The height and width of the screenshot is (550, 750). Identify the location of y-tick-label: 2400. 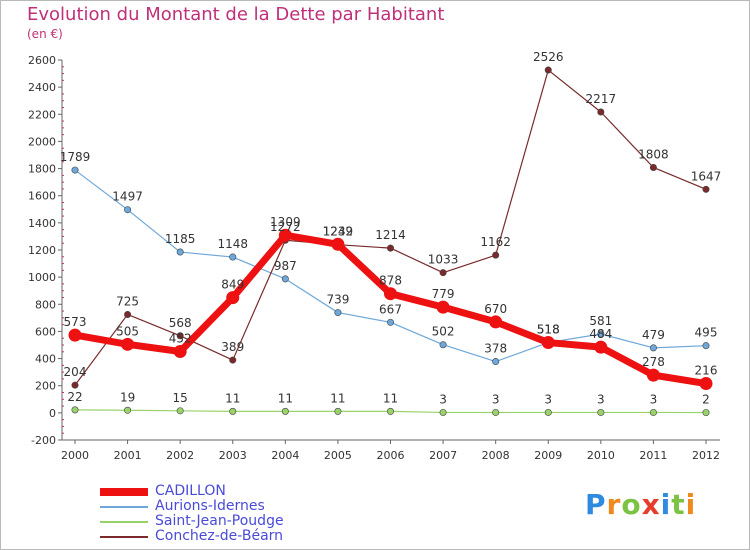
(42, 87).